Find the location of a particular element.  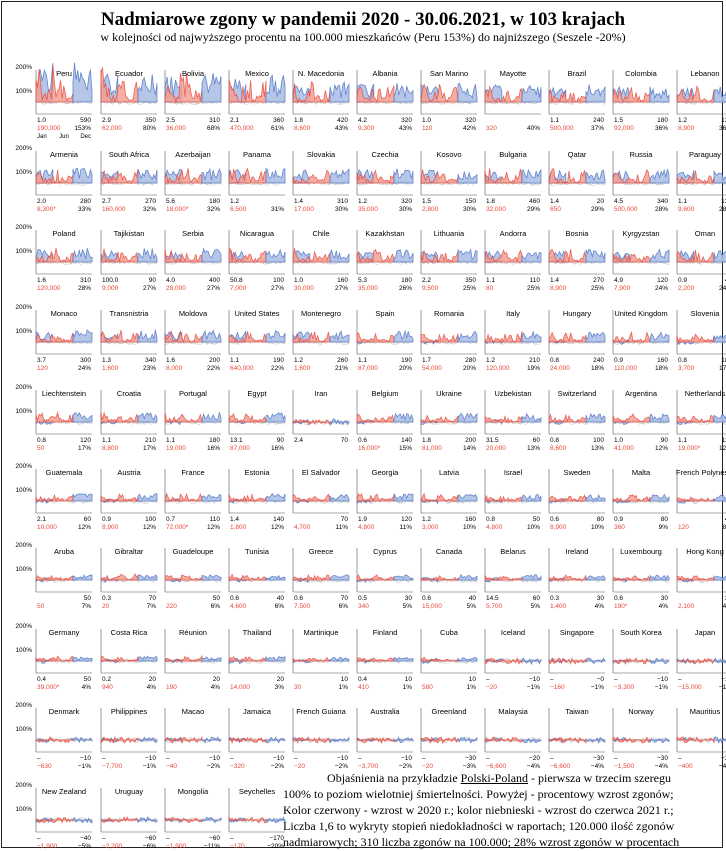

excess-deaths: 8,600 is located at coordinates (302, 128).